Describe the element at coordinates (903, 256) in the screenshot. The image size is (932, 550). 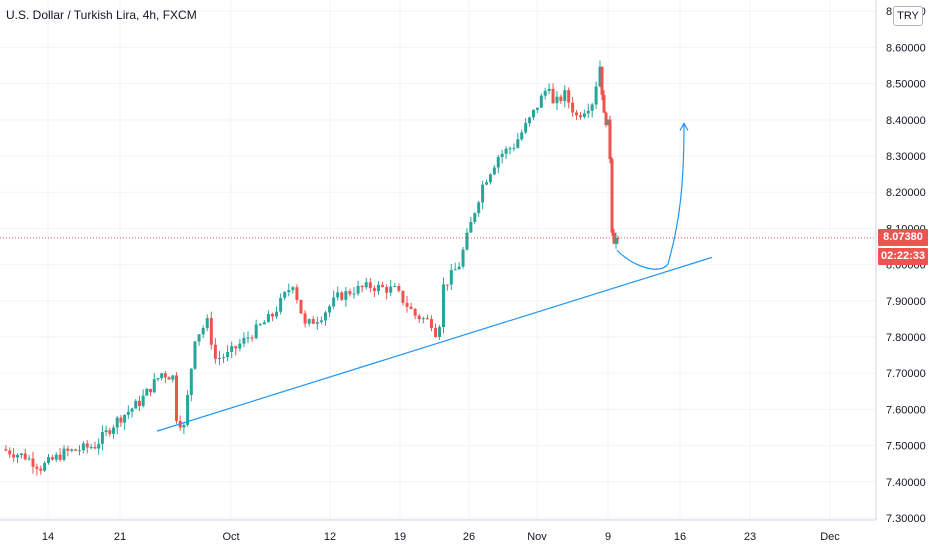
I see `bar-countdown-tag: 02:22:33` at that location.